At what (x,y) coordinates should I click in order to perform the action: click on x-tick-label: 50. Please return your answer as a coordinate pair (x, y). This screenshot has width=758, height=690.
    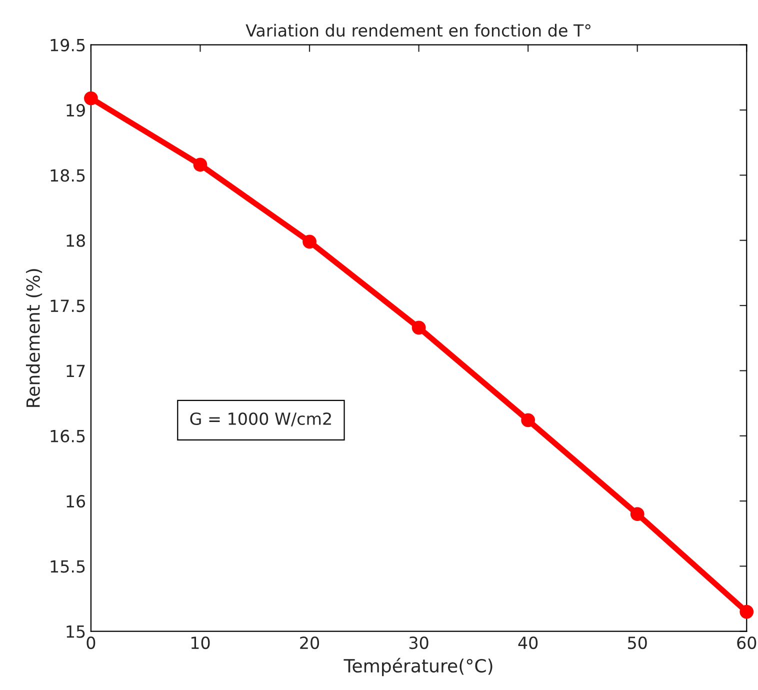
    Looking at the image, I should click on (637, 643).